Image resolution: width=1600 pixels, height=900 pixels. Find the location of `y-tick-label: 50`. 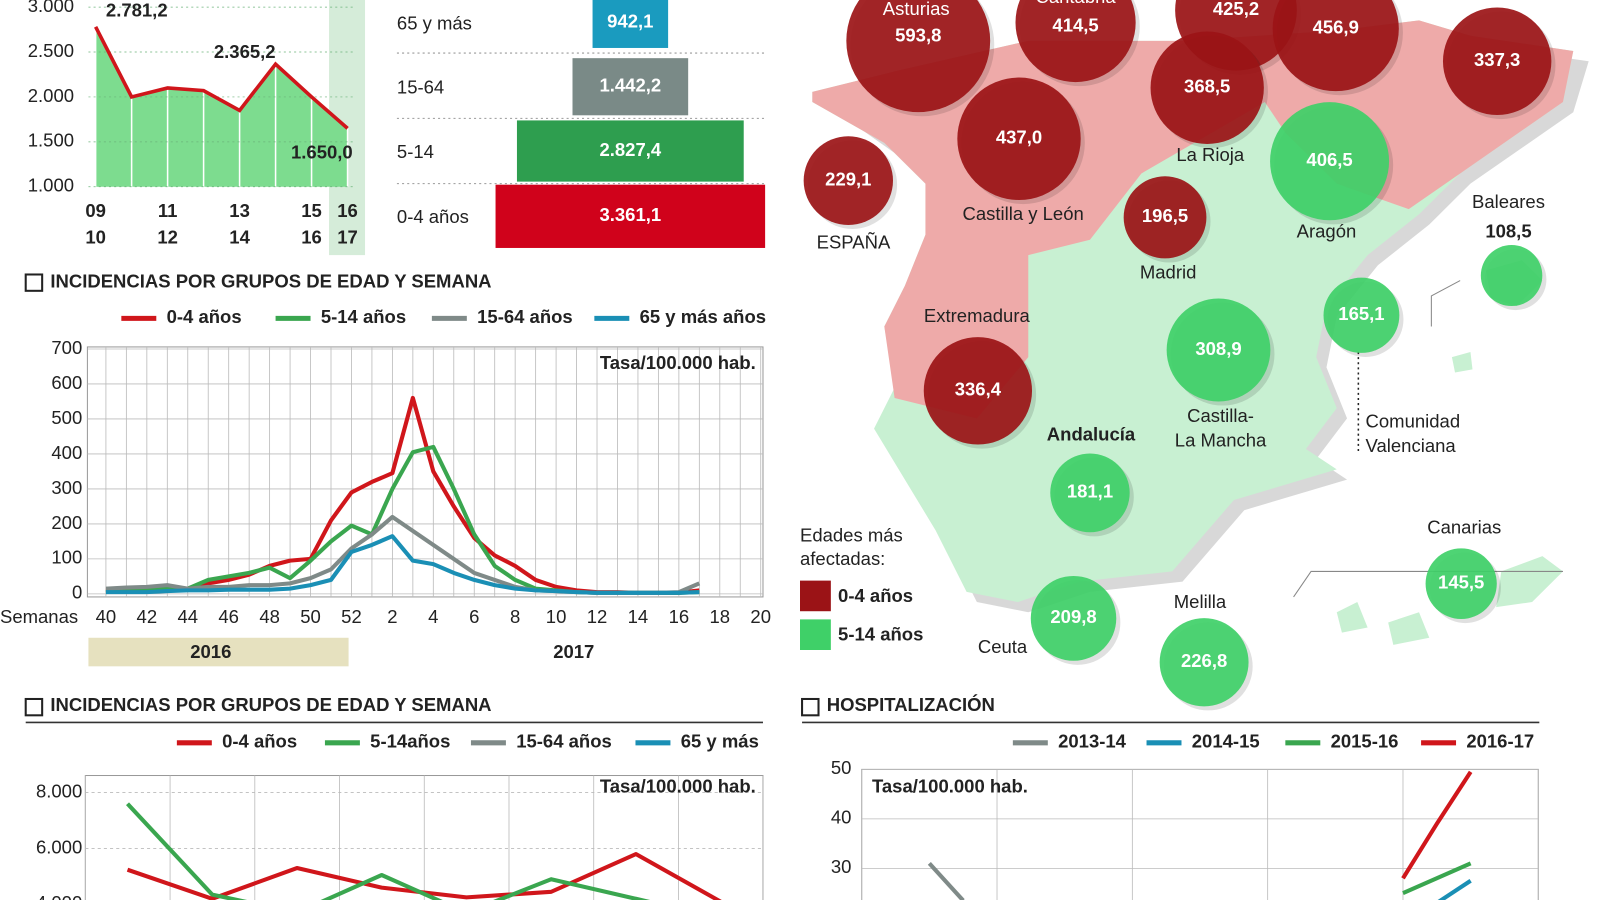

y-tick-label: 50 is located at coordinates (841, 767).